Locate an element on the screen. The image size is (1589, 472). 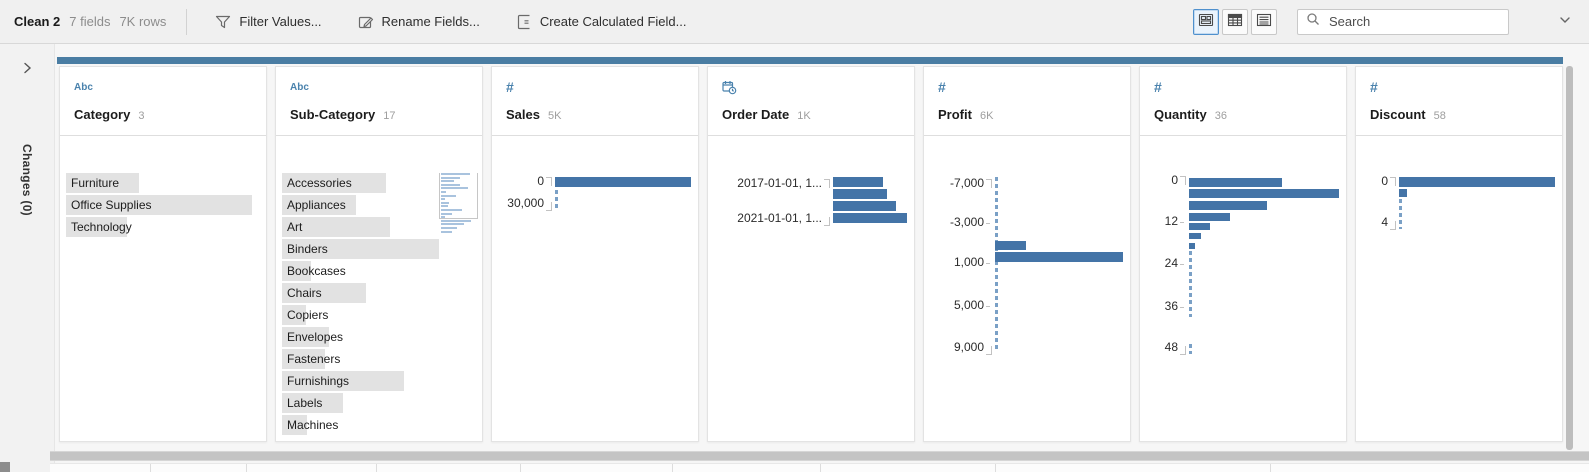
expand-changes-button is located at coordinates (27, 69).